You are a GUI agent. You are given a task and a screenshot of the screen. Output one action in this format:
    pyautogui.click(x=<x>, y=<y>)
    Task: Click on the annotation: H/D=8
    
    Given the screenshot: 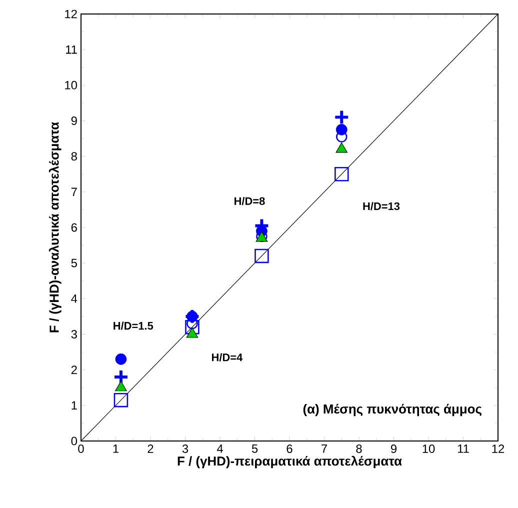 What is the action you would take?
    pyautogui.click(x=249, y=201)
    